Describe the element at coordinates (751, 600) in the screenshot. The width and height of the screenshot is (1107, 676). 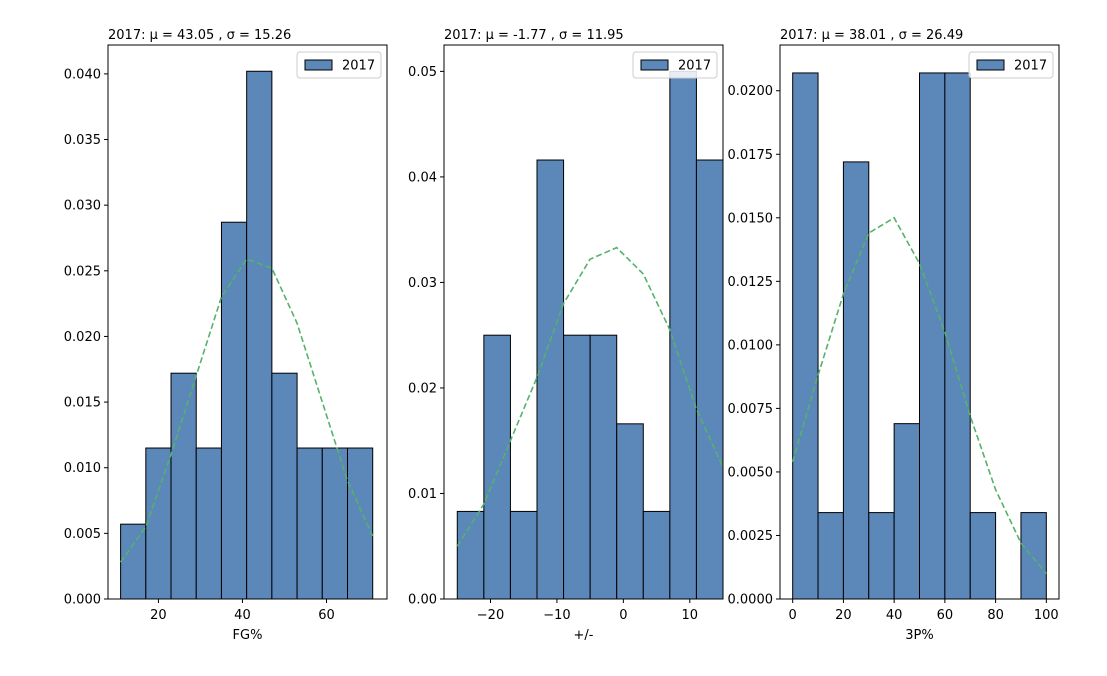
I see `y-tick-label: 0.0000` at that location.